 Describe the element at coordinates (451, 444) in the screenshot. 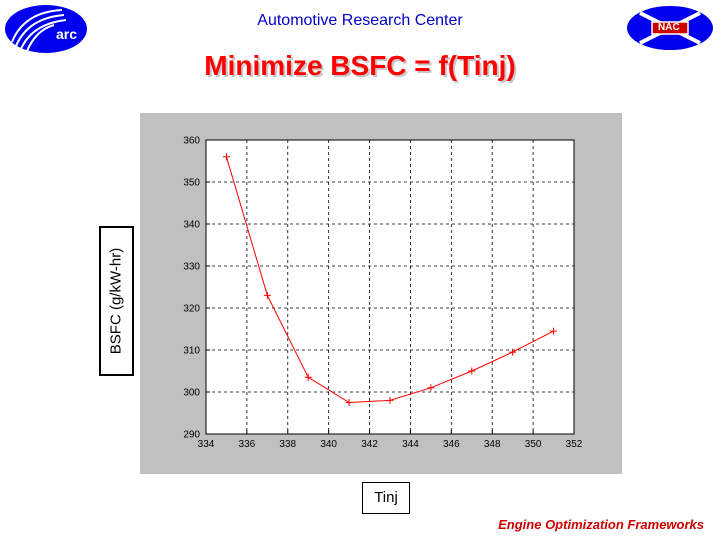

I see `x-tick-label: 346` at that location.